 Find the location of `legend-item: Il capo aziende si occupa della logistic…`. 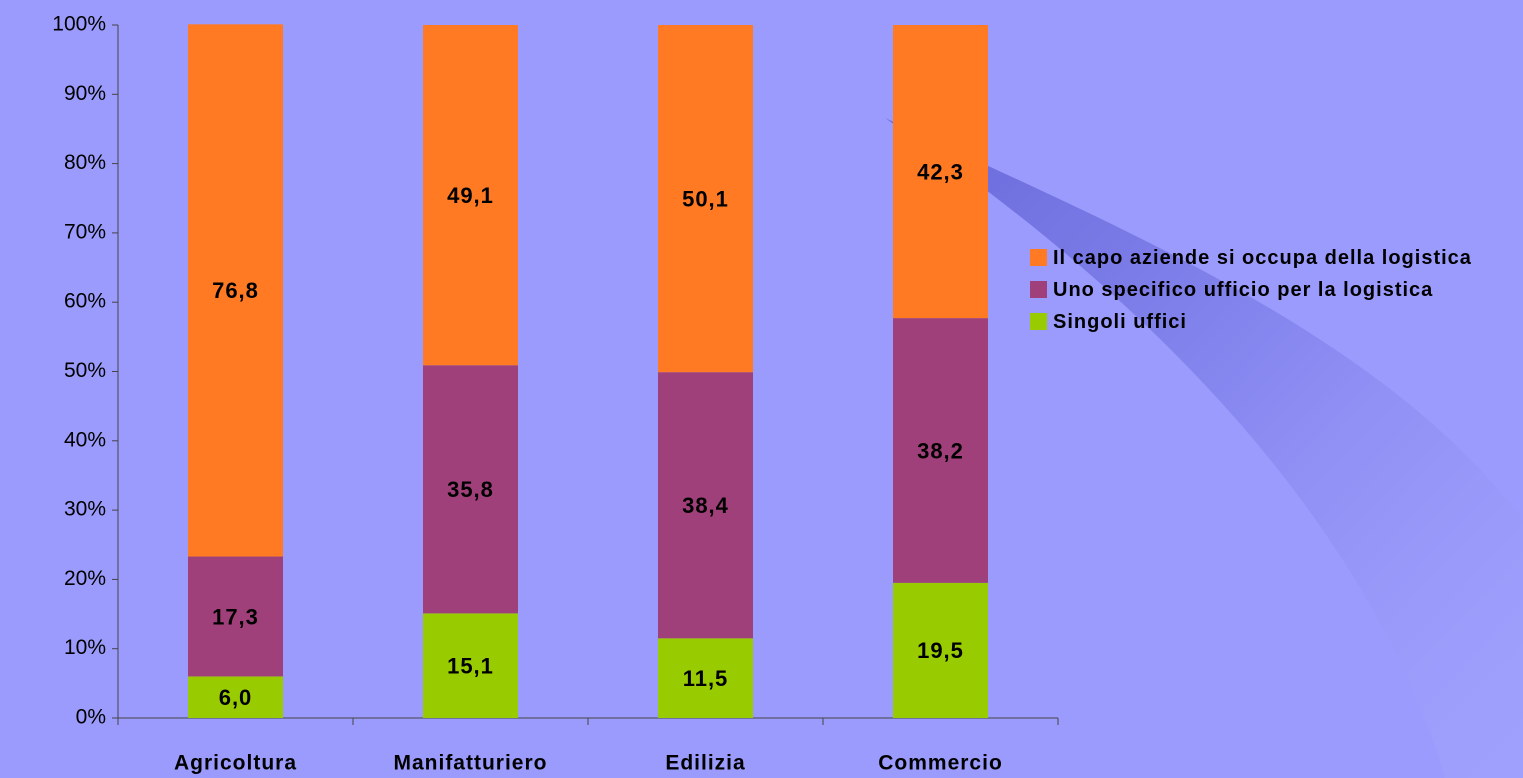

legend-item: Il capo aziende si occupa della logistic… is located at coordinates (1270, 258).